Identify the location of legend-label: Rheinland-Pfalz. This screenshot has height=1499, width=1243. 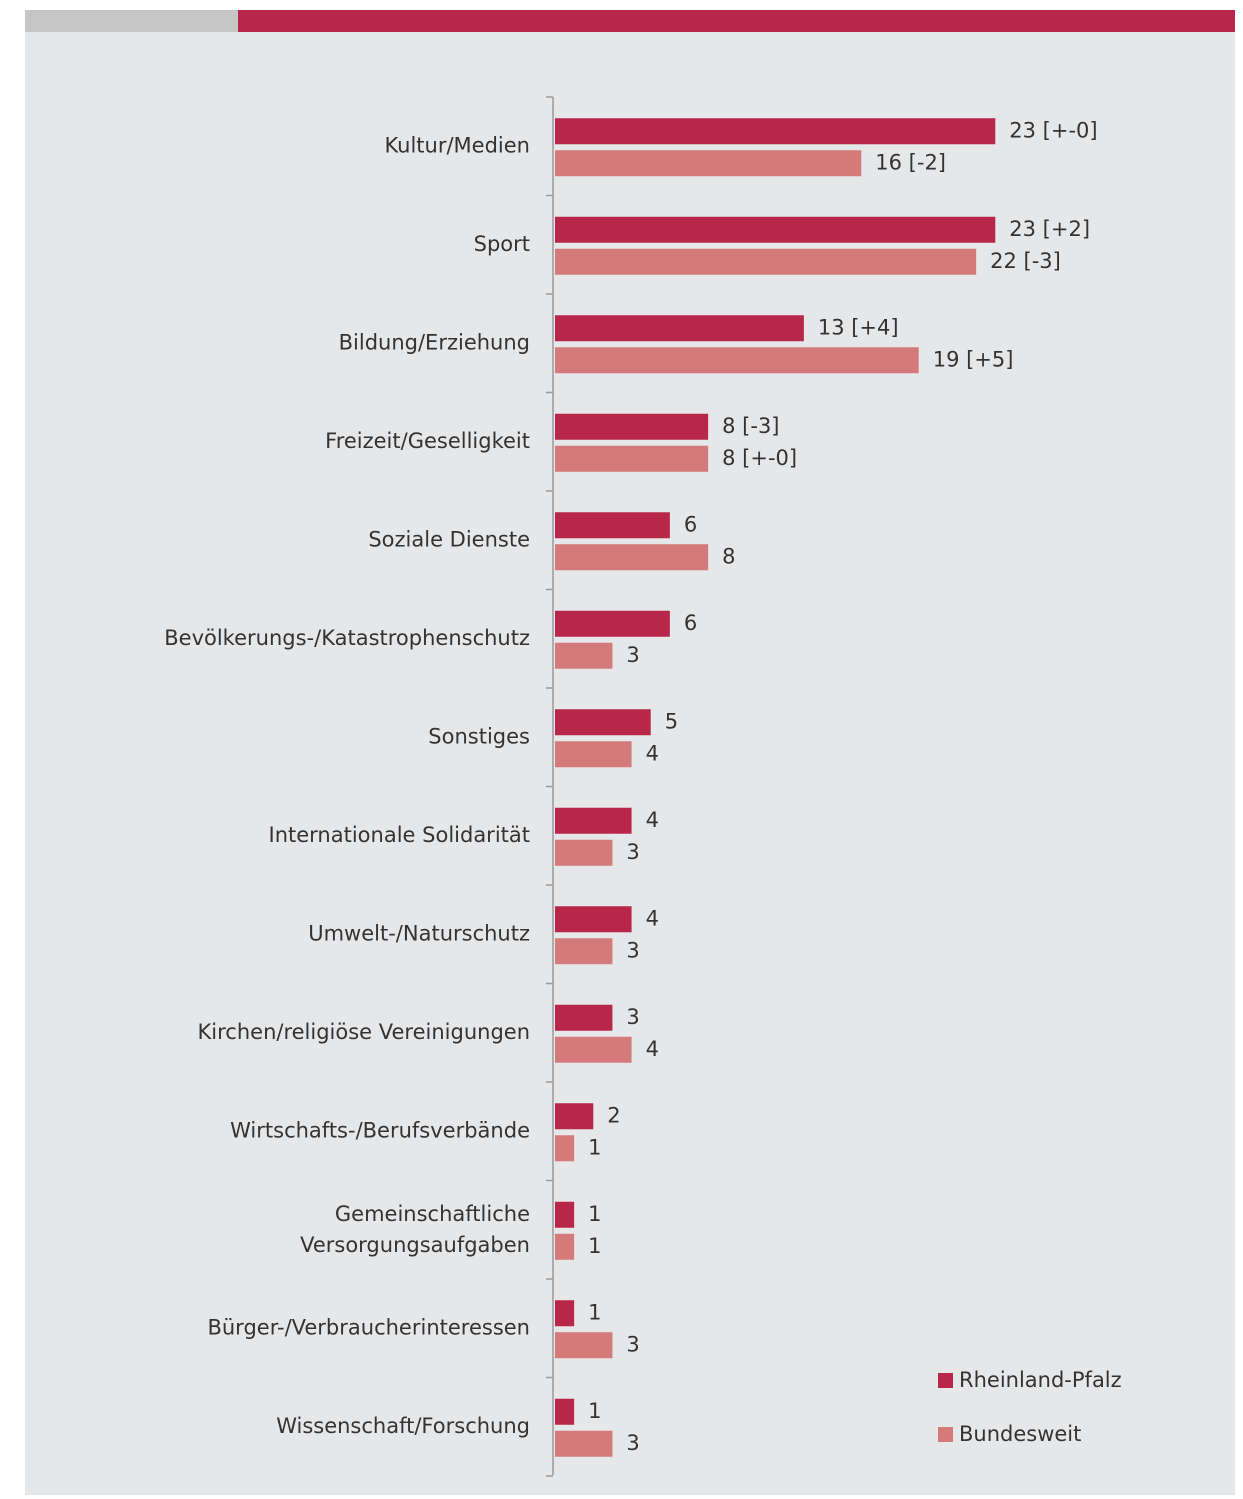
(1040, 1380).